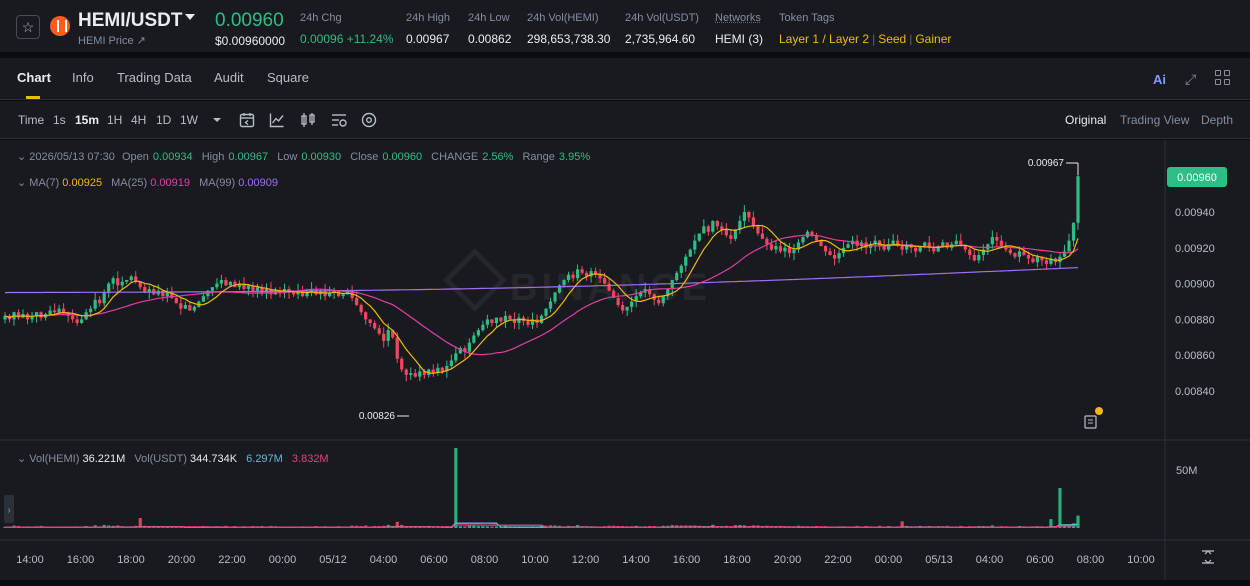  What do you see at coordinates (574, 157) in the screenshot?
I see `range-value: 3.95%` at bounding box center [574, 157].